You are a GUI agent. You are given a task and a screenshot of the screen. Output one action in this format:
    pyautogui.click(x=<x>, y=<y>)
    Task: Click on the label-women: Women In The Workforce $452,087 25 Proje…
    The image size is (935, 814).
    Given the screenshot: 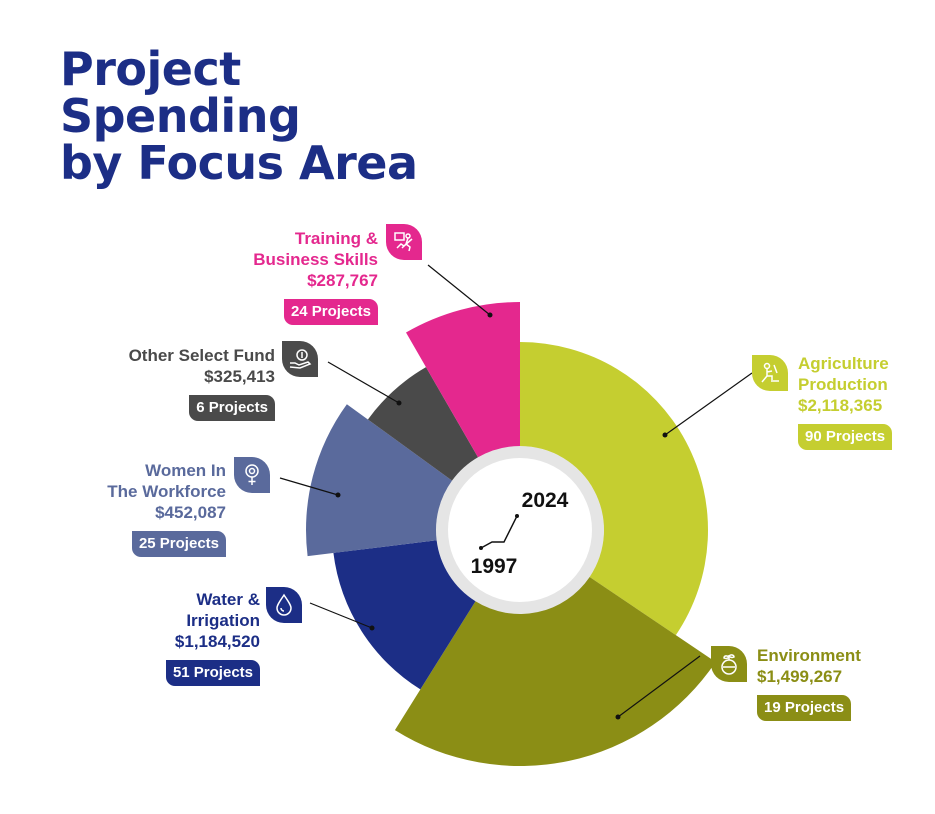 What is the action you would take?
    pyautogui.click(x=166, y=508)
    